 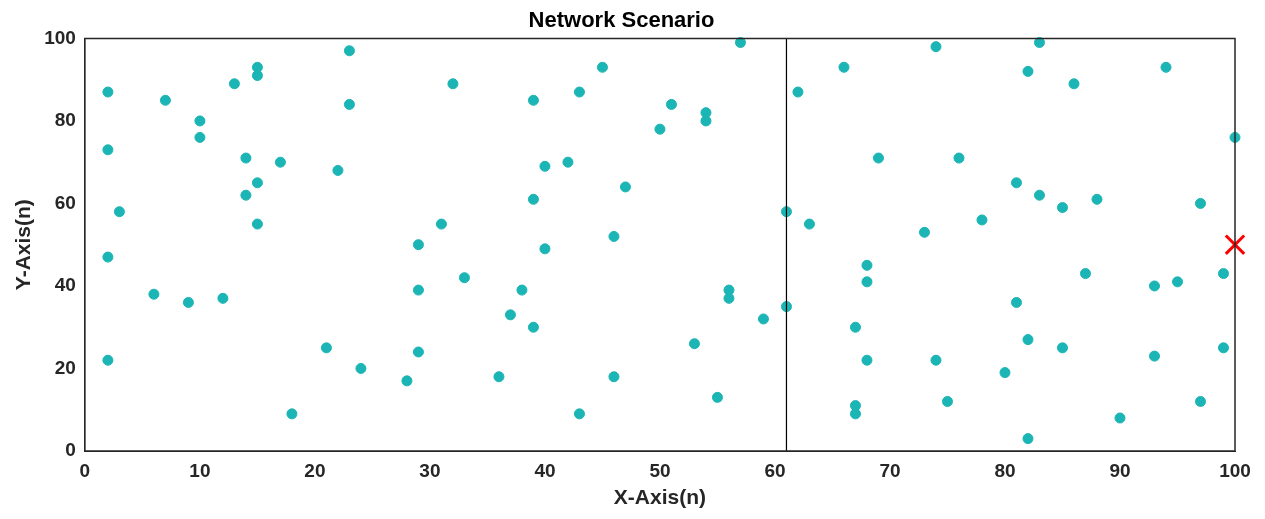 What do you see at coordinates (65, 120) in the screenshot?
I see `y-tick-label: 80` at bounding box center [65, 120].